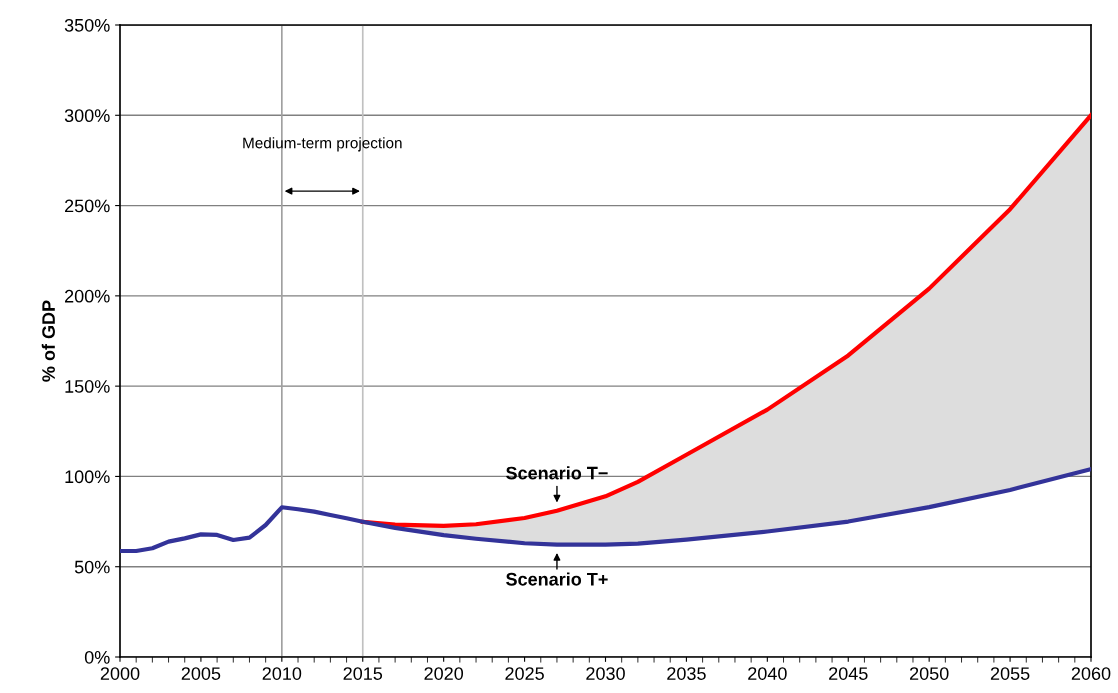  I want to click on x-tick-label: 2040, so click(767, 673).